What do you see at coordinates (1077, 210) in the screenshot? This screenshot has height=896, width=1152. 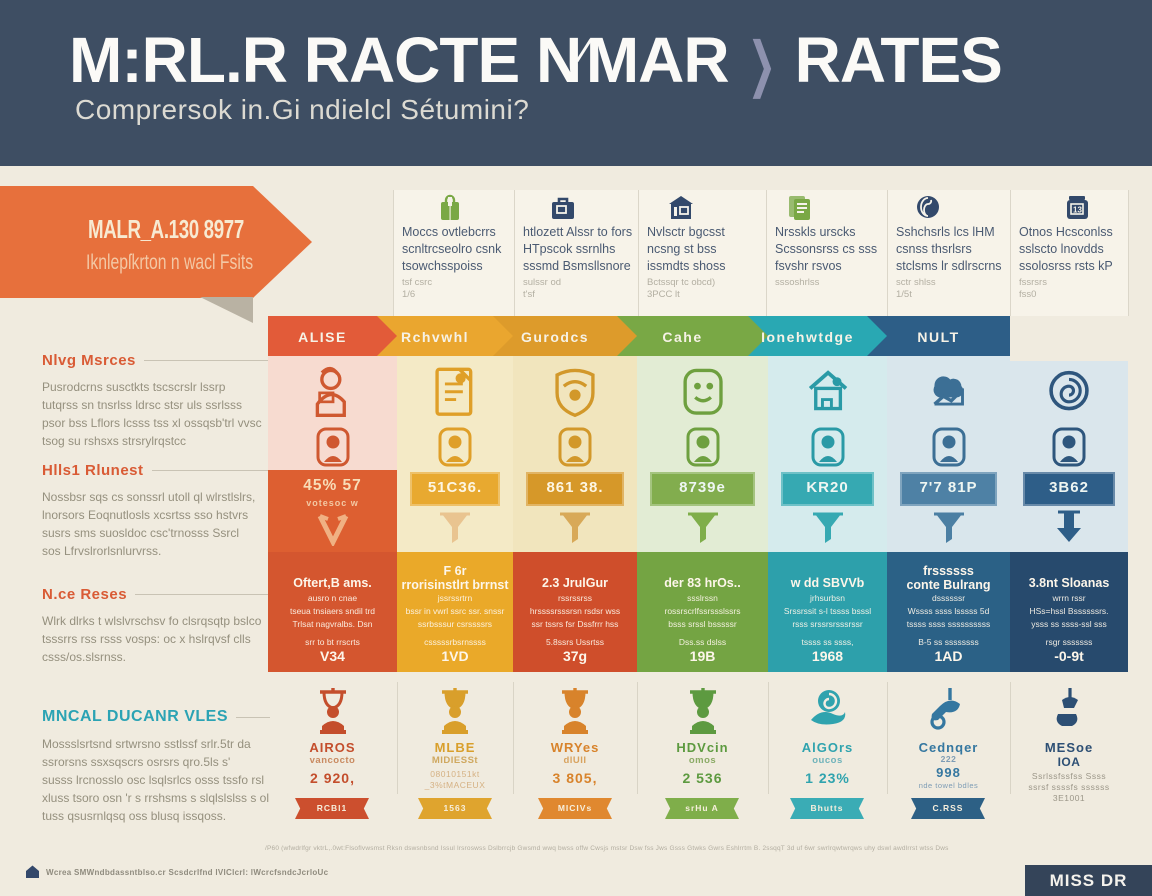 I see `svg-text: 13` at bounding box center [1077, 210].